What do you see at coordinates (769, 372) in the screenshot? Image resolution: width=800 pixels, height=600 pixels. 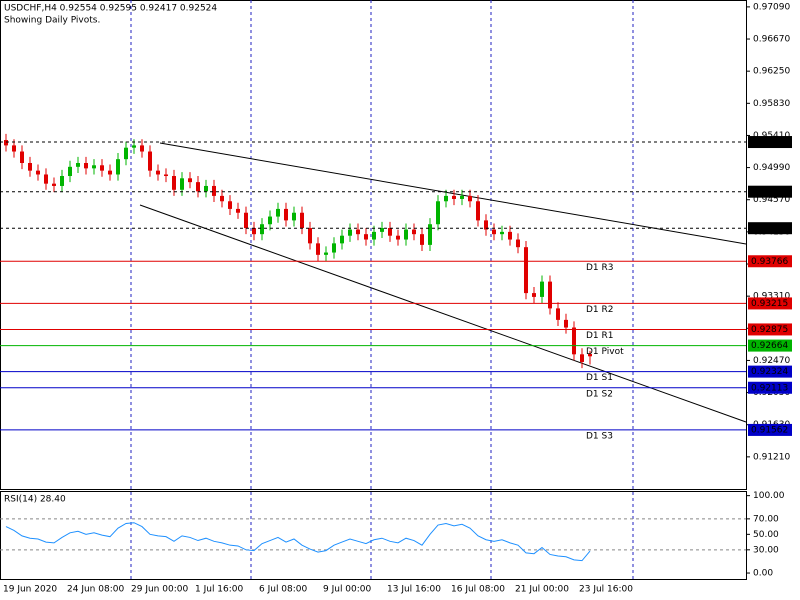 I see `level-value: 0.92324` at bounding box center [769, 372].